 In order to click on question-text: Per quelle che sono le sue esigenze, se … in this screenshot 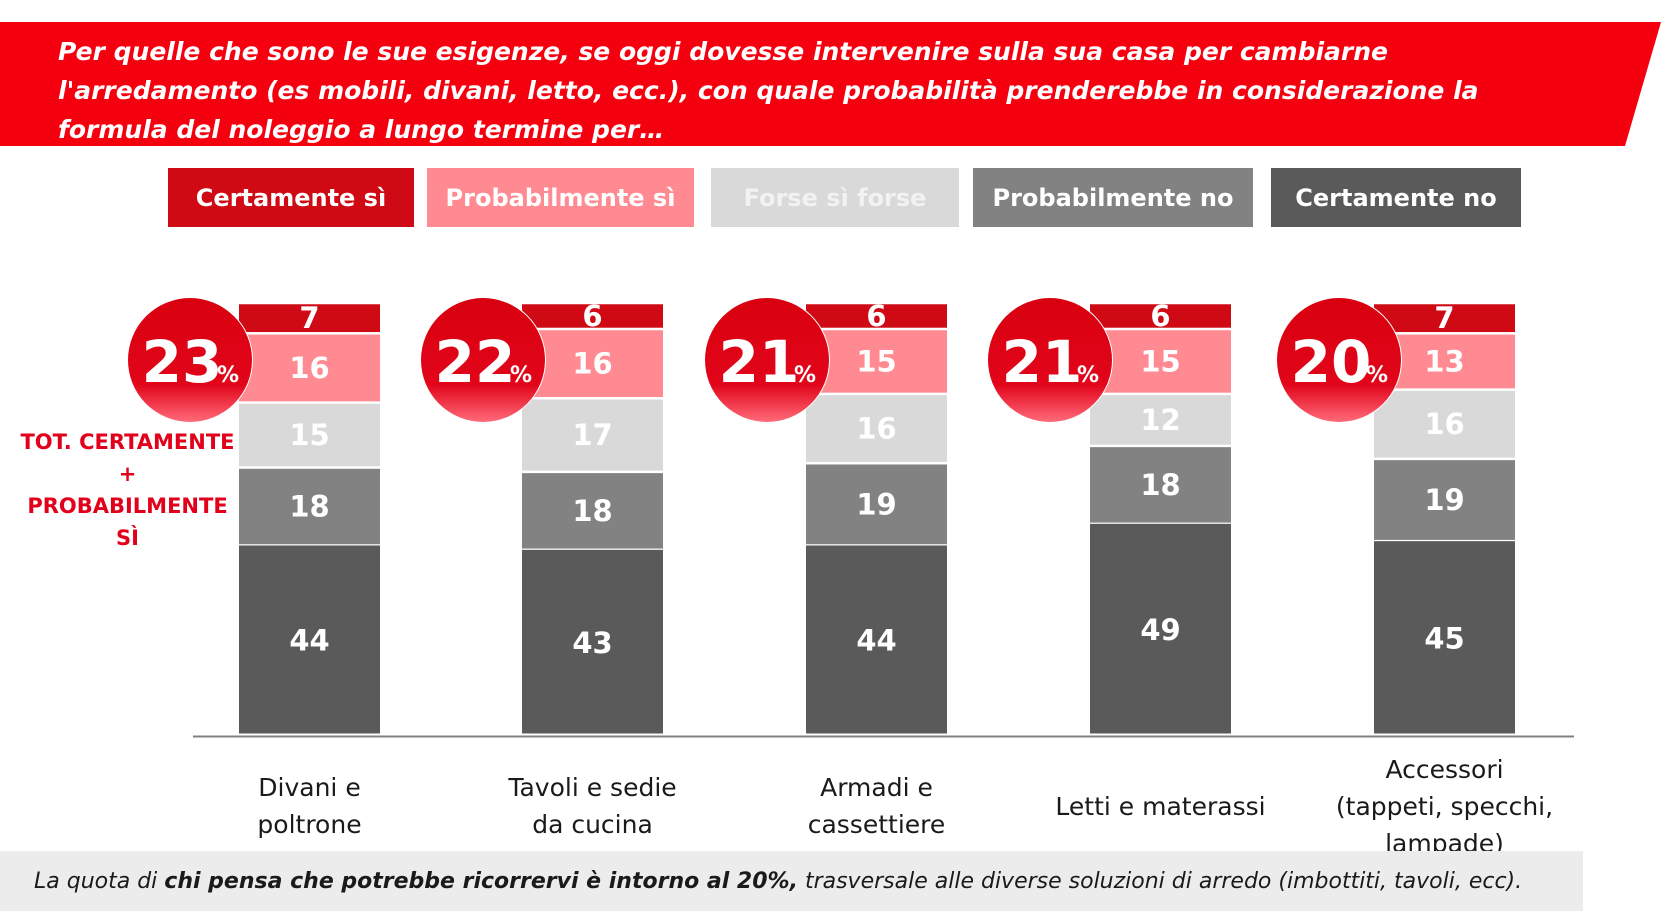, I will do `click(768, 90)`.